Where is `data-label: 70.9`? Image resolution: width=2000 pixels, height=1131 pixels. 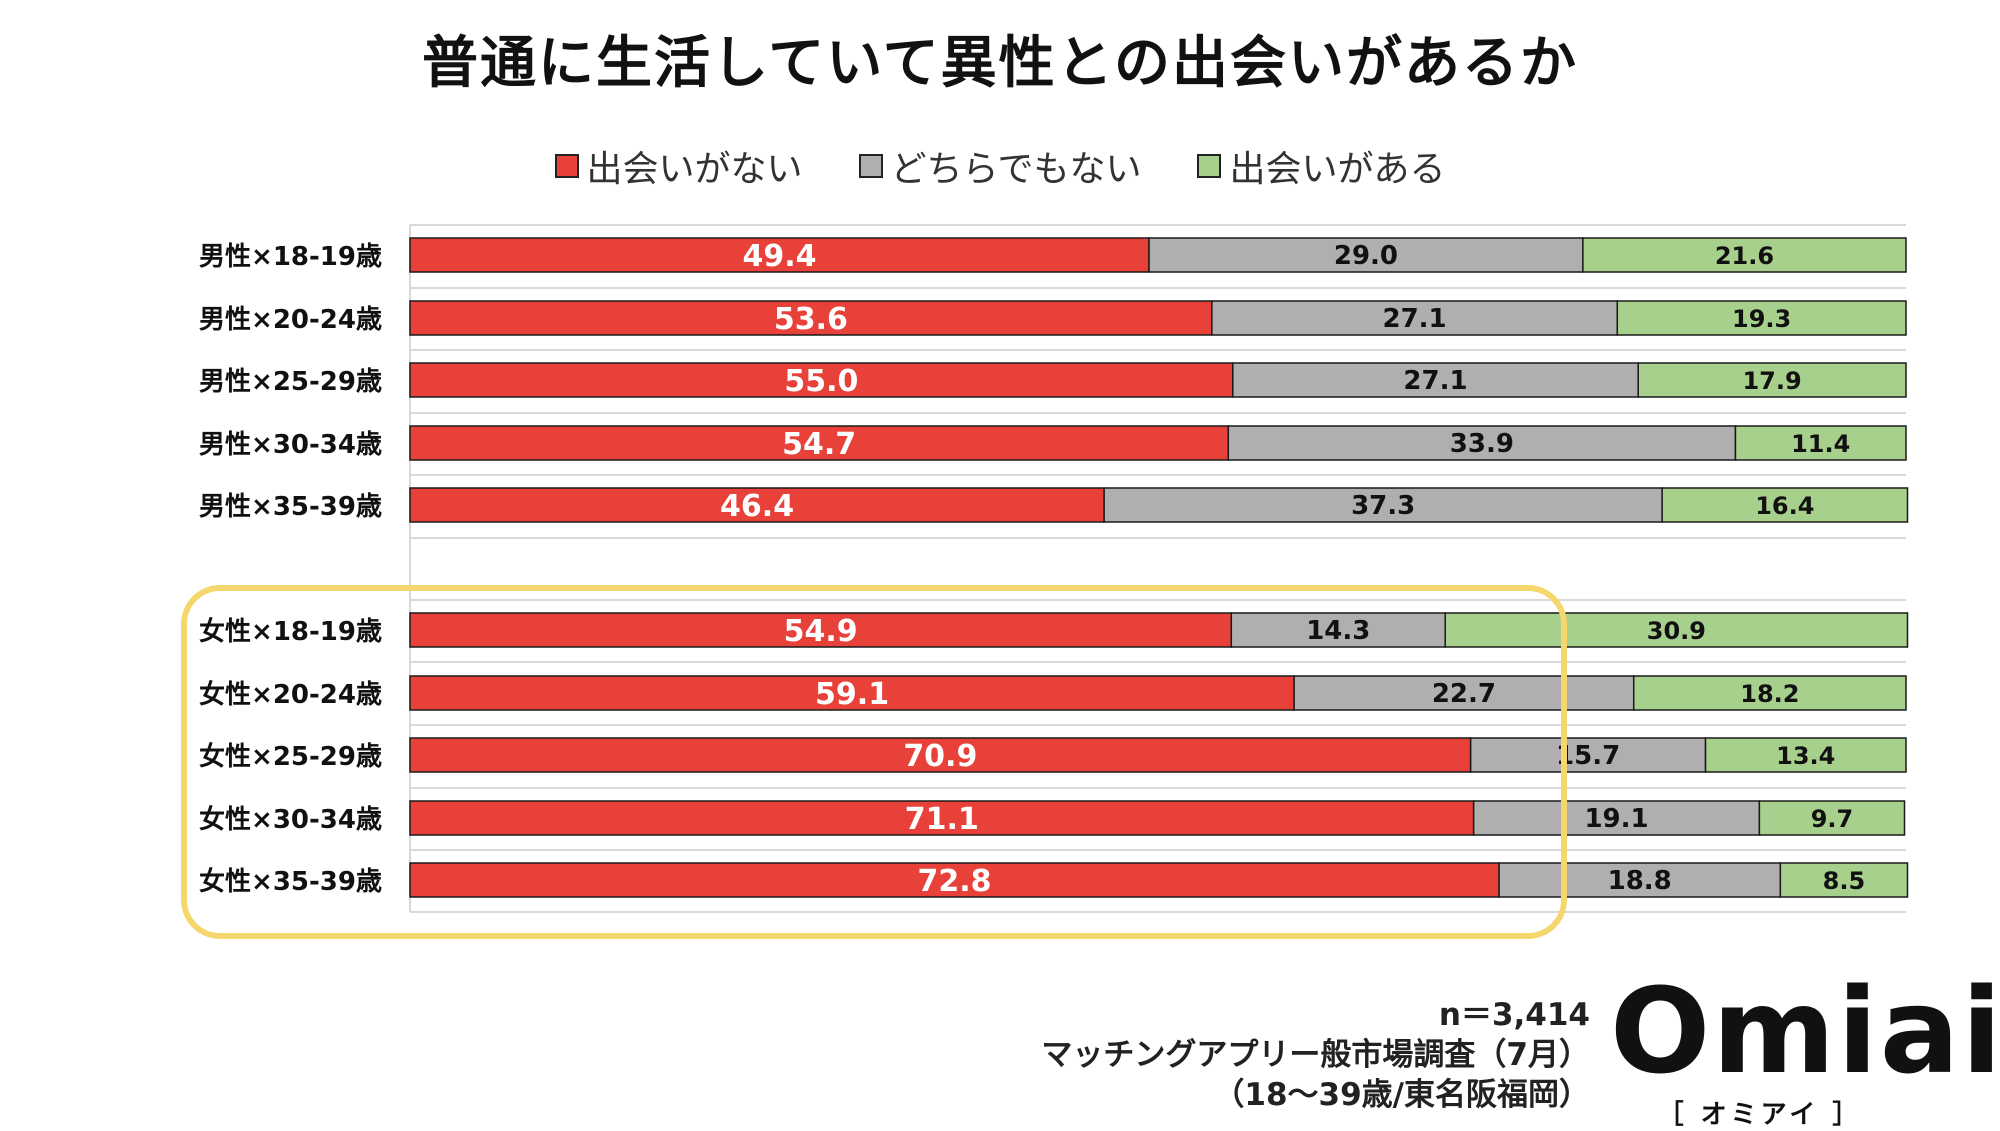 data-label: 70.9 is located at coordinates (940, 756).